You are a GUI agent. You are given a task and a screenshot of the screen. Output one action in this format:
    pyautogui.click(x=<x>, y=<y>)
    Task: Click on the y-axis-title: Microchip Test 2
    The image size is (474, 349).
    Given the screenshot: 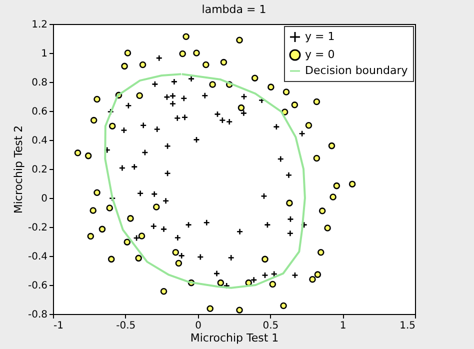 What is the action you would take?
    pyautogui.click(x=18, y=169)
    